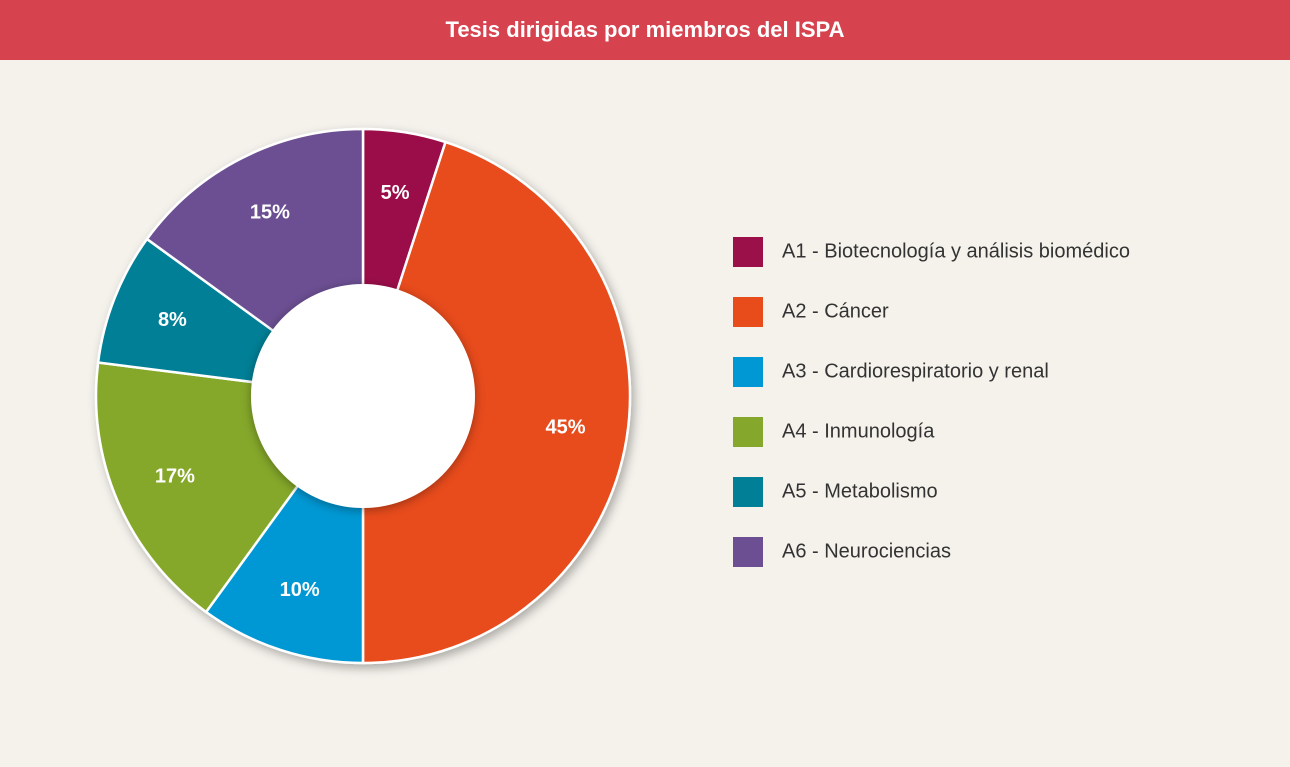 This screenshot has width=1290, height=767. I want to click on value-label: 15%, so click(270, 213).